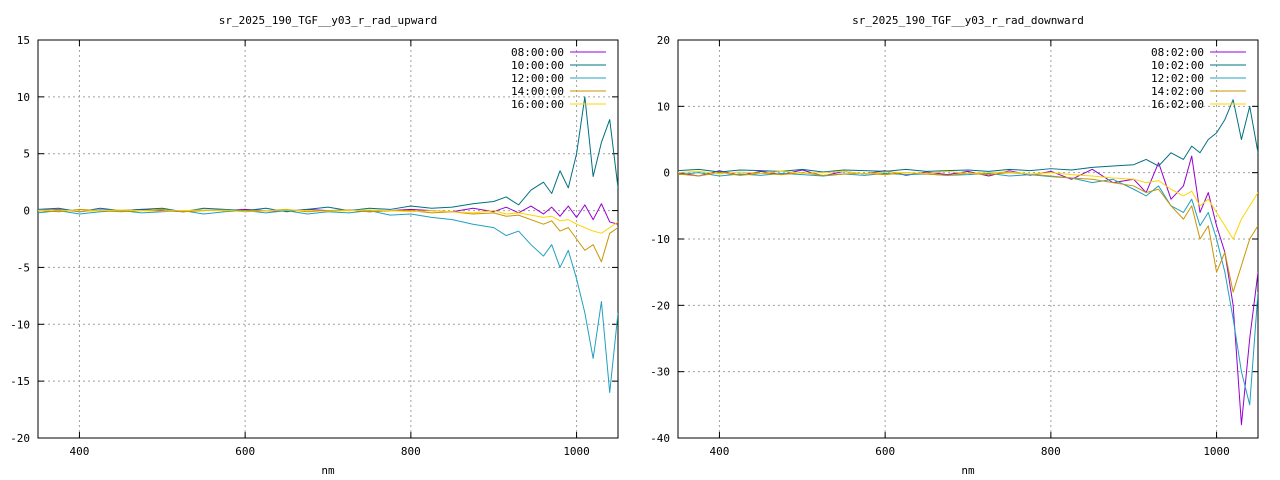  Describe the element at coordinates (663, 40) in the screenshot. I see `y-tick-label: 20` at that location.